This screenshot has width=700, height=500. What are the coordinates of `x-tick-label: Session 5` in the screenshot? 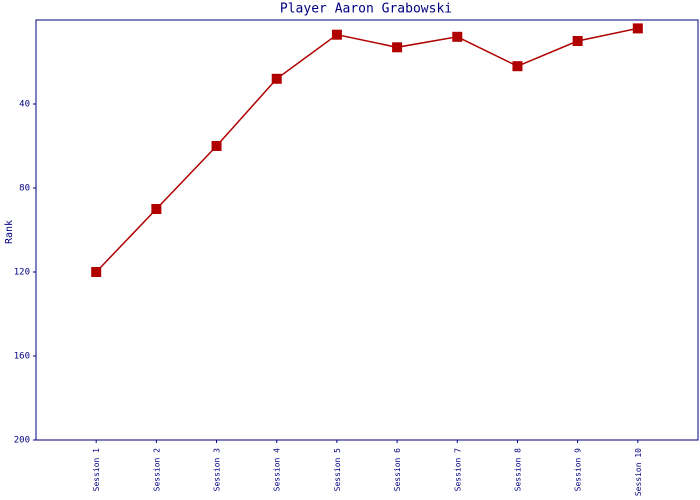 It's located at (337, 470).